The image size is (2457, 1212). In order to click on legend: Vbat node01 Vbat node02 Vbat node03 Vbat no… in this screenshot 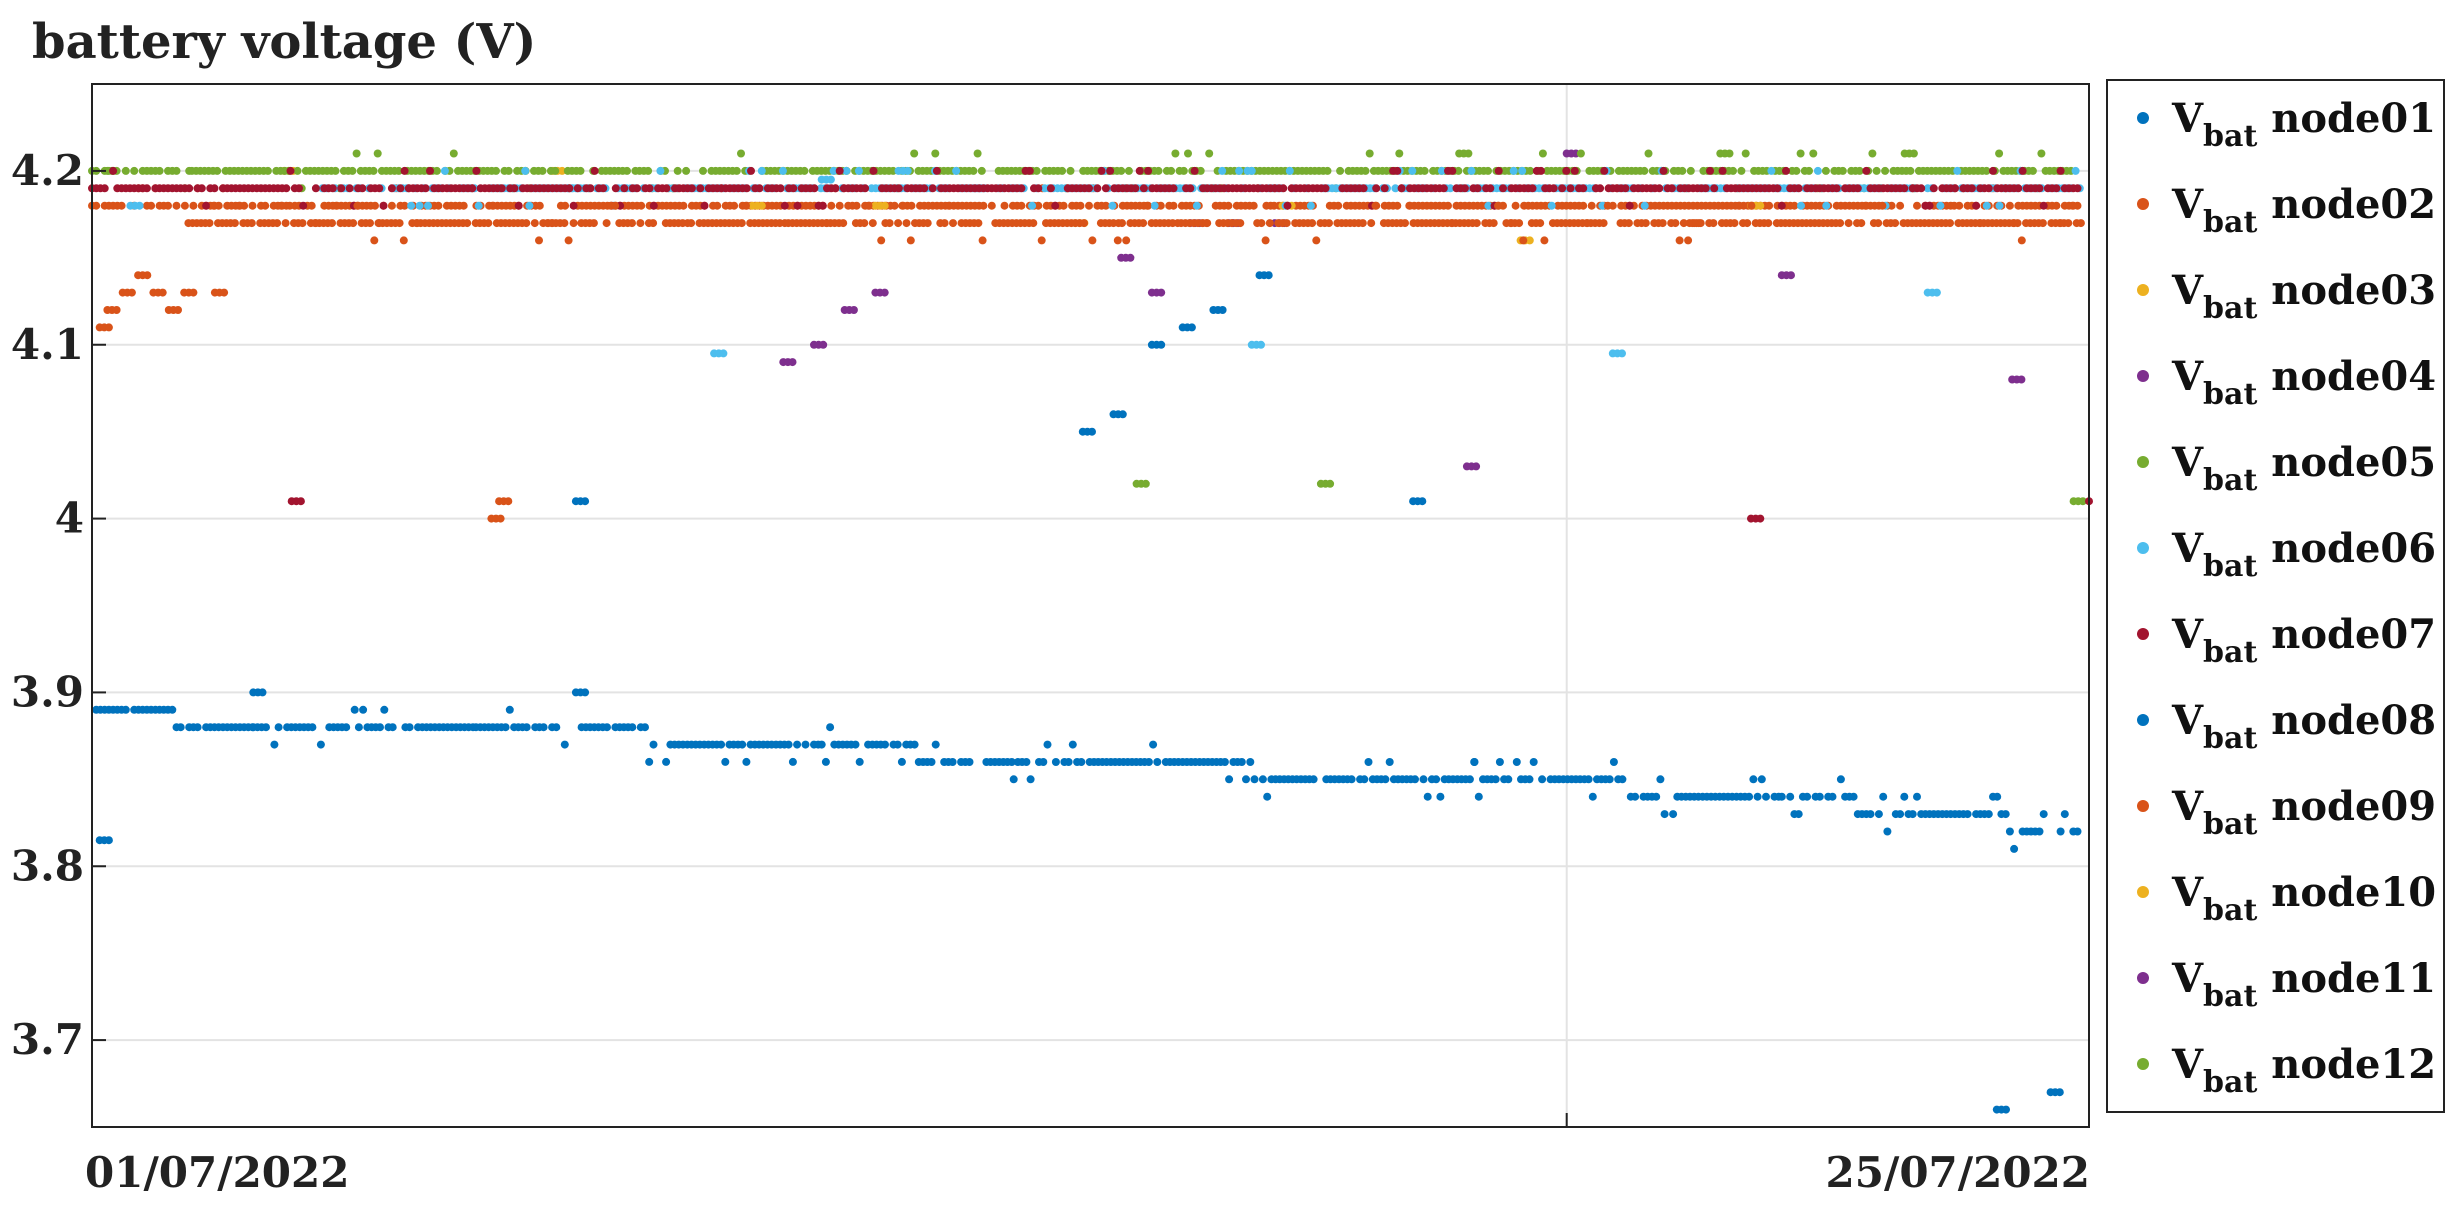, I will do `click(2275, 596)`.